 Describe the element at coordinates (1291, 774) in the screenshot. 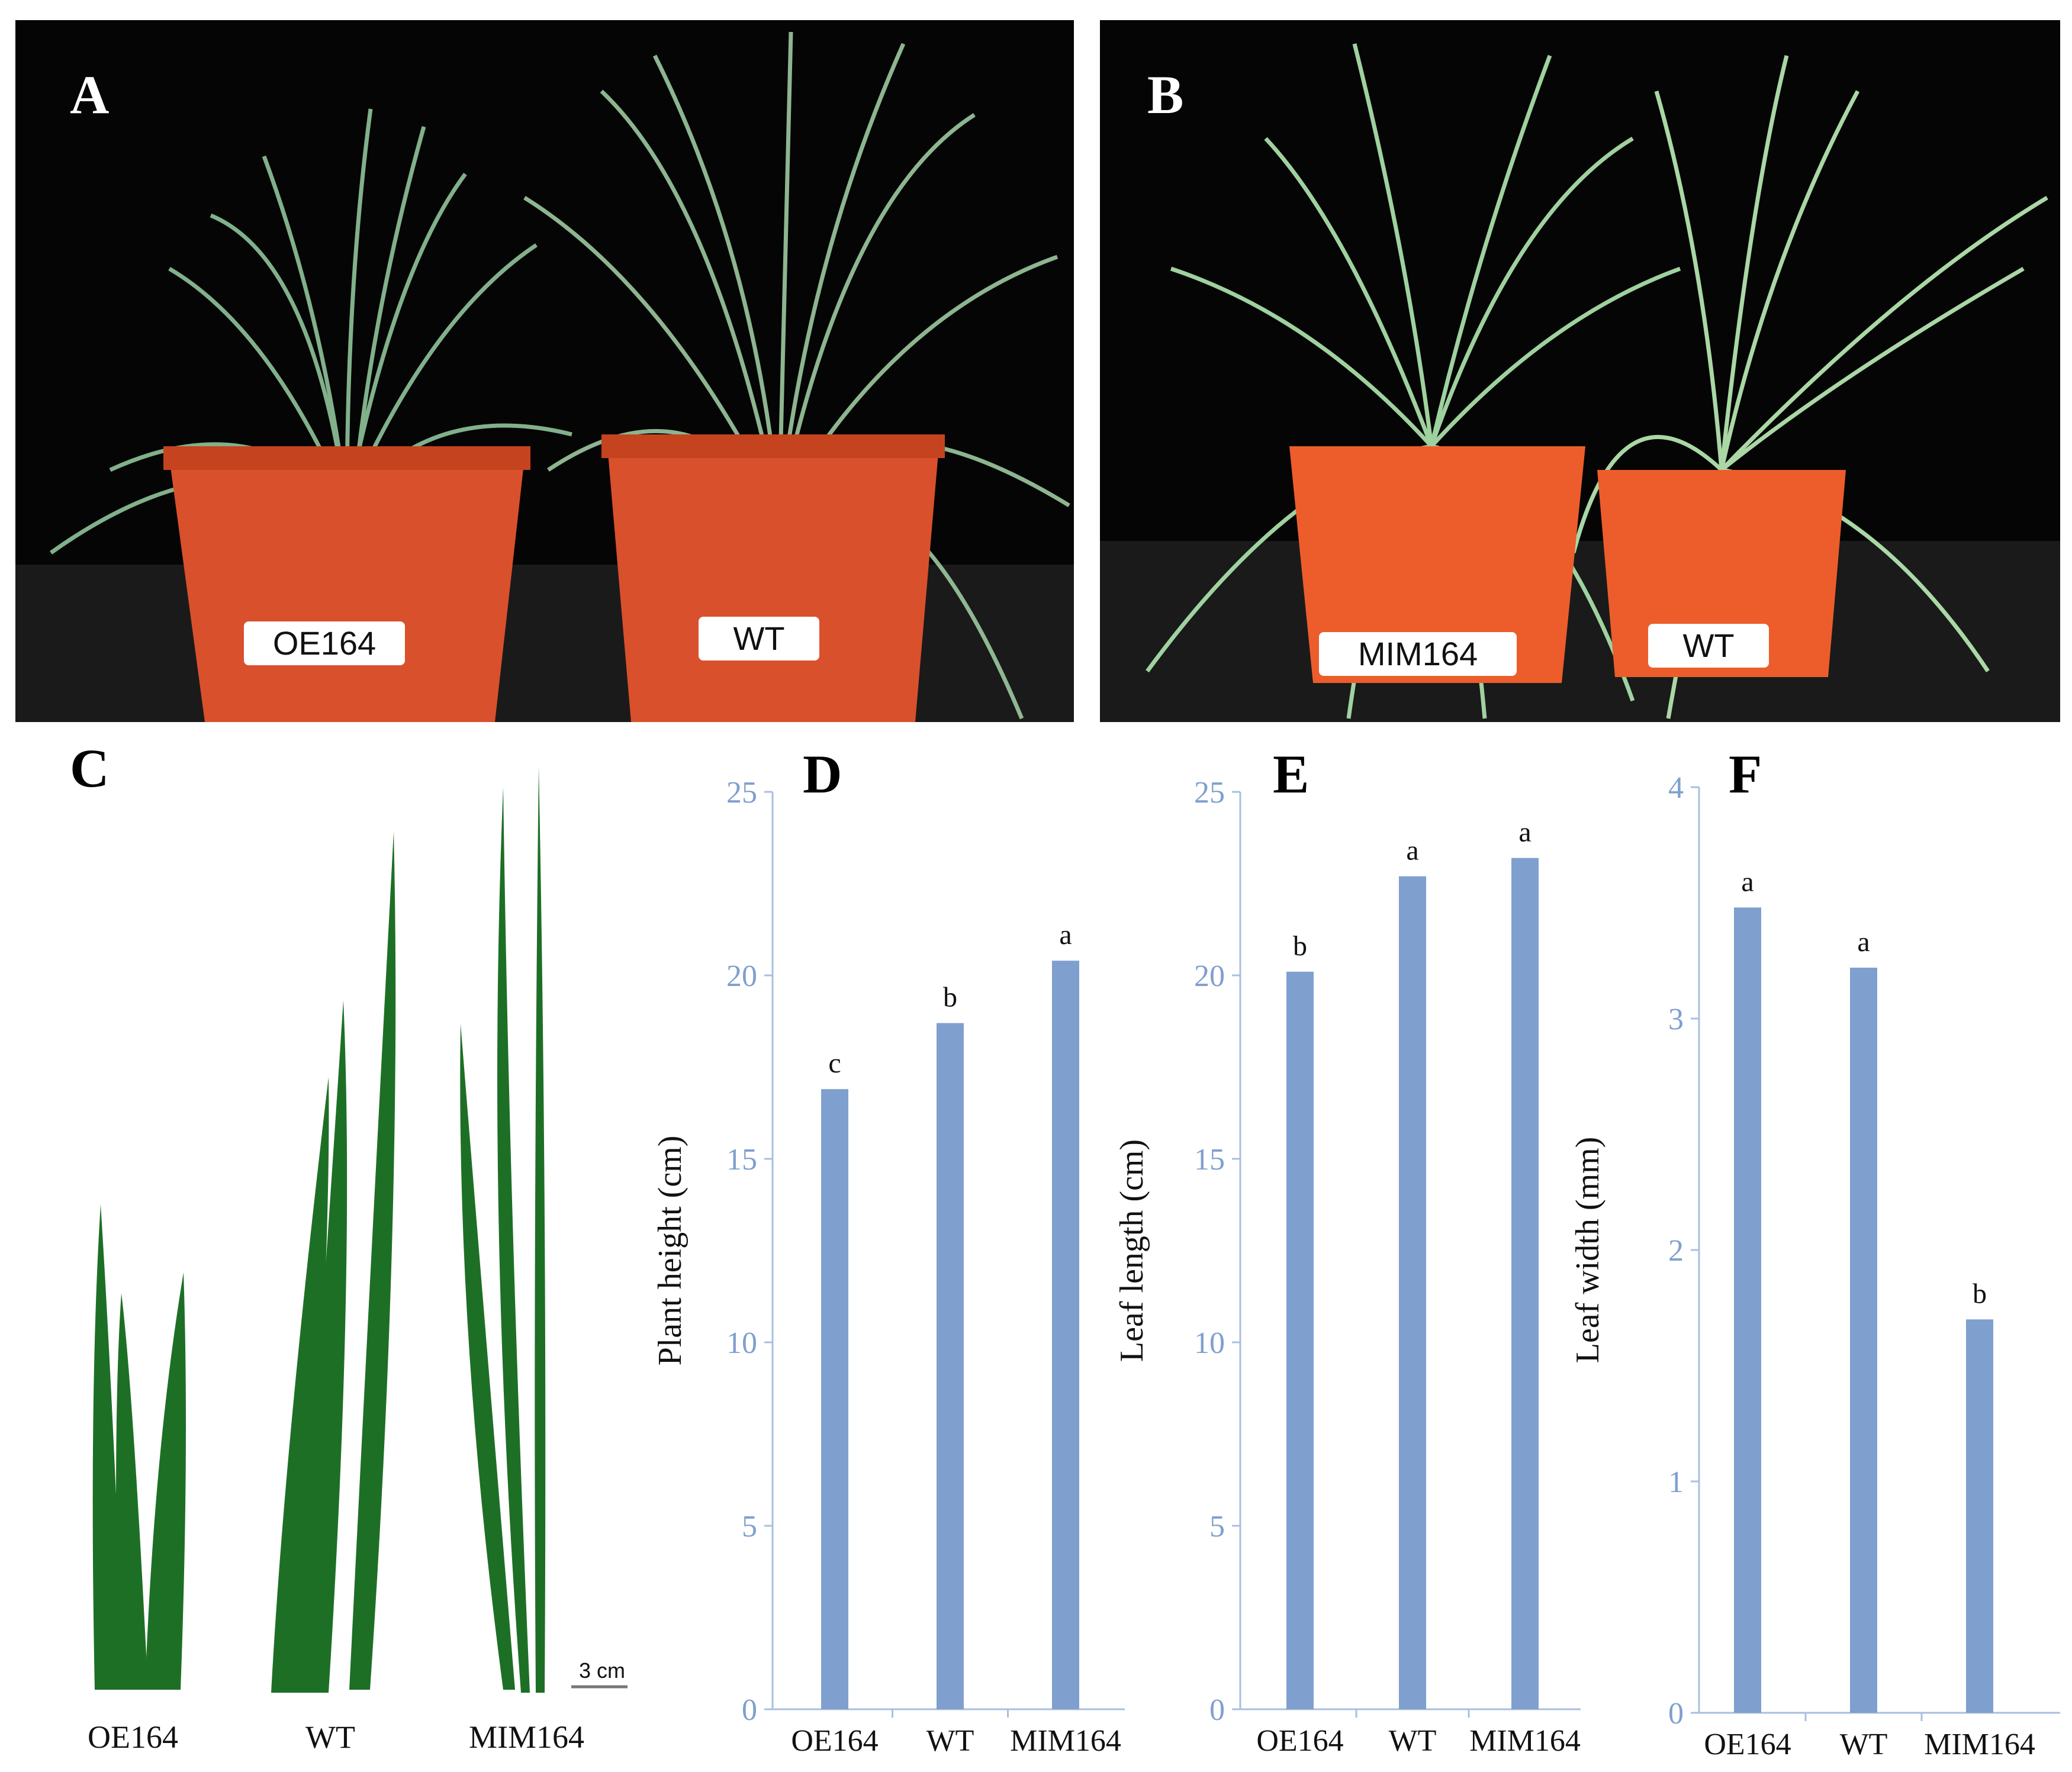

I see `panel-letter-e: E` at that location.